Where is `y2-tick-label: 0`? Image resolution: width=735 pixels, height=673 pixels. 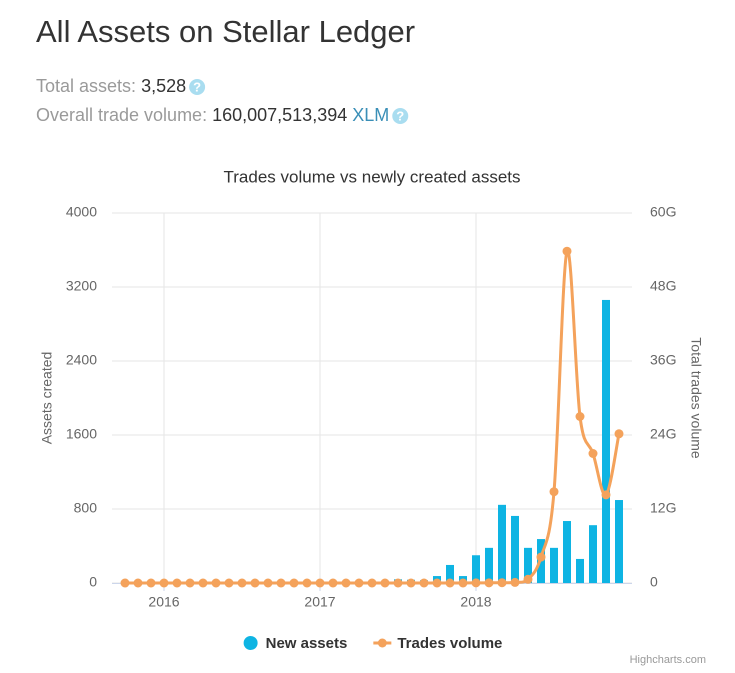
y2-tick-label: 0 is located at coordinates (654, 582).